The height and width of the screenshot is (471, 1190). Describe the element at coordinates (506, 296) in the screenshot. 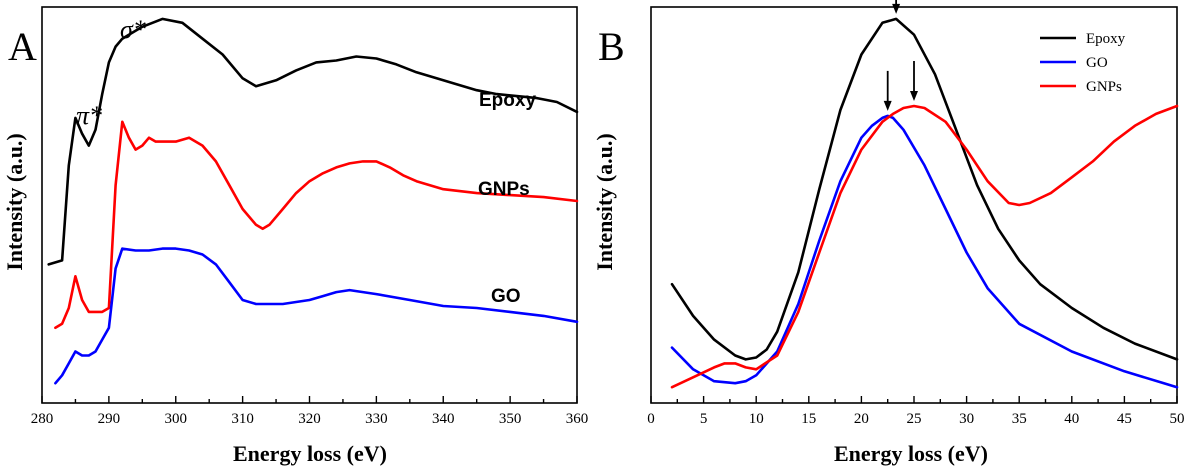

I see `panel-a-label-go: GO` at that location.